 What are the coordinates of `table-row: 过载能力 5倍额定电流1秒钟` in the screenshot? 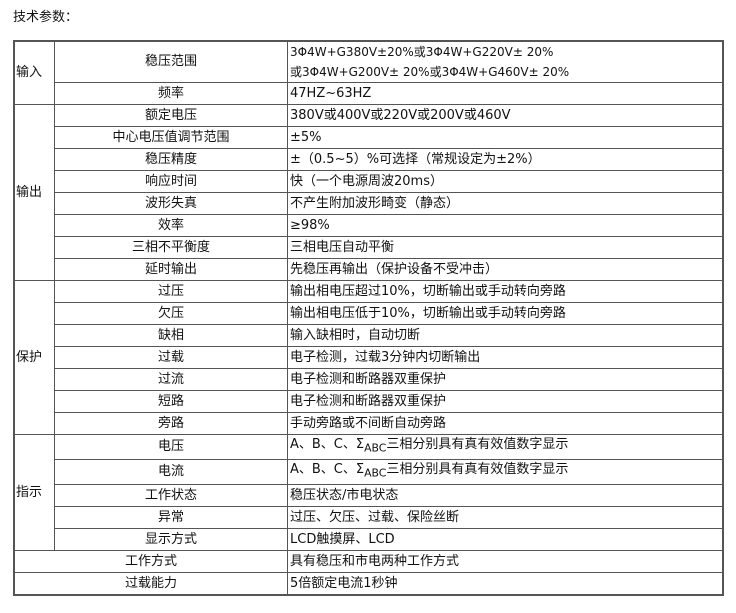 It's located at (368, 584).